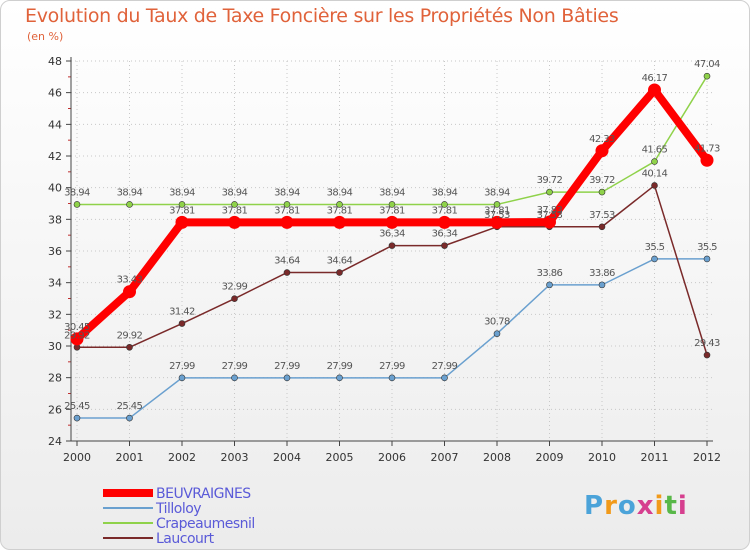  Describe the element at coordinates (55, 314) in the screenshot. I see `y-tick-label: 32` at that location.